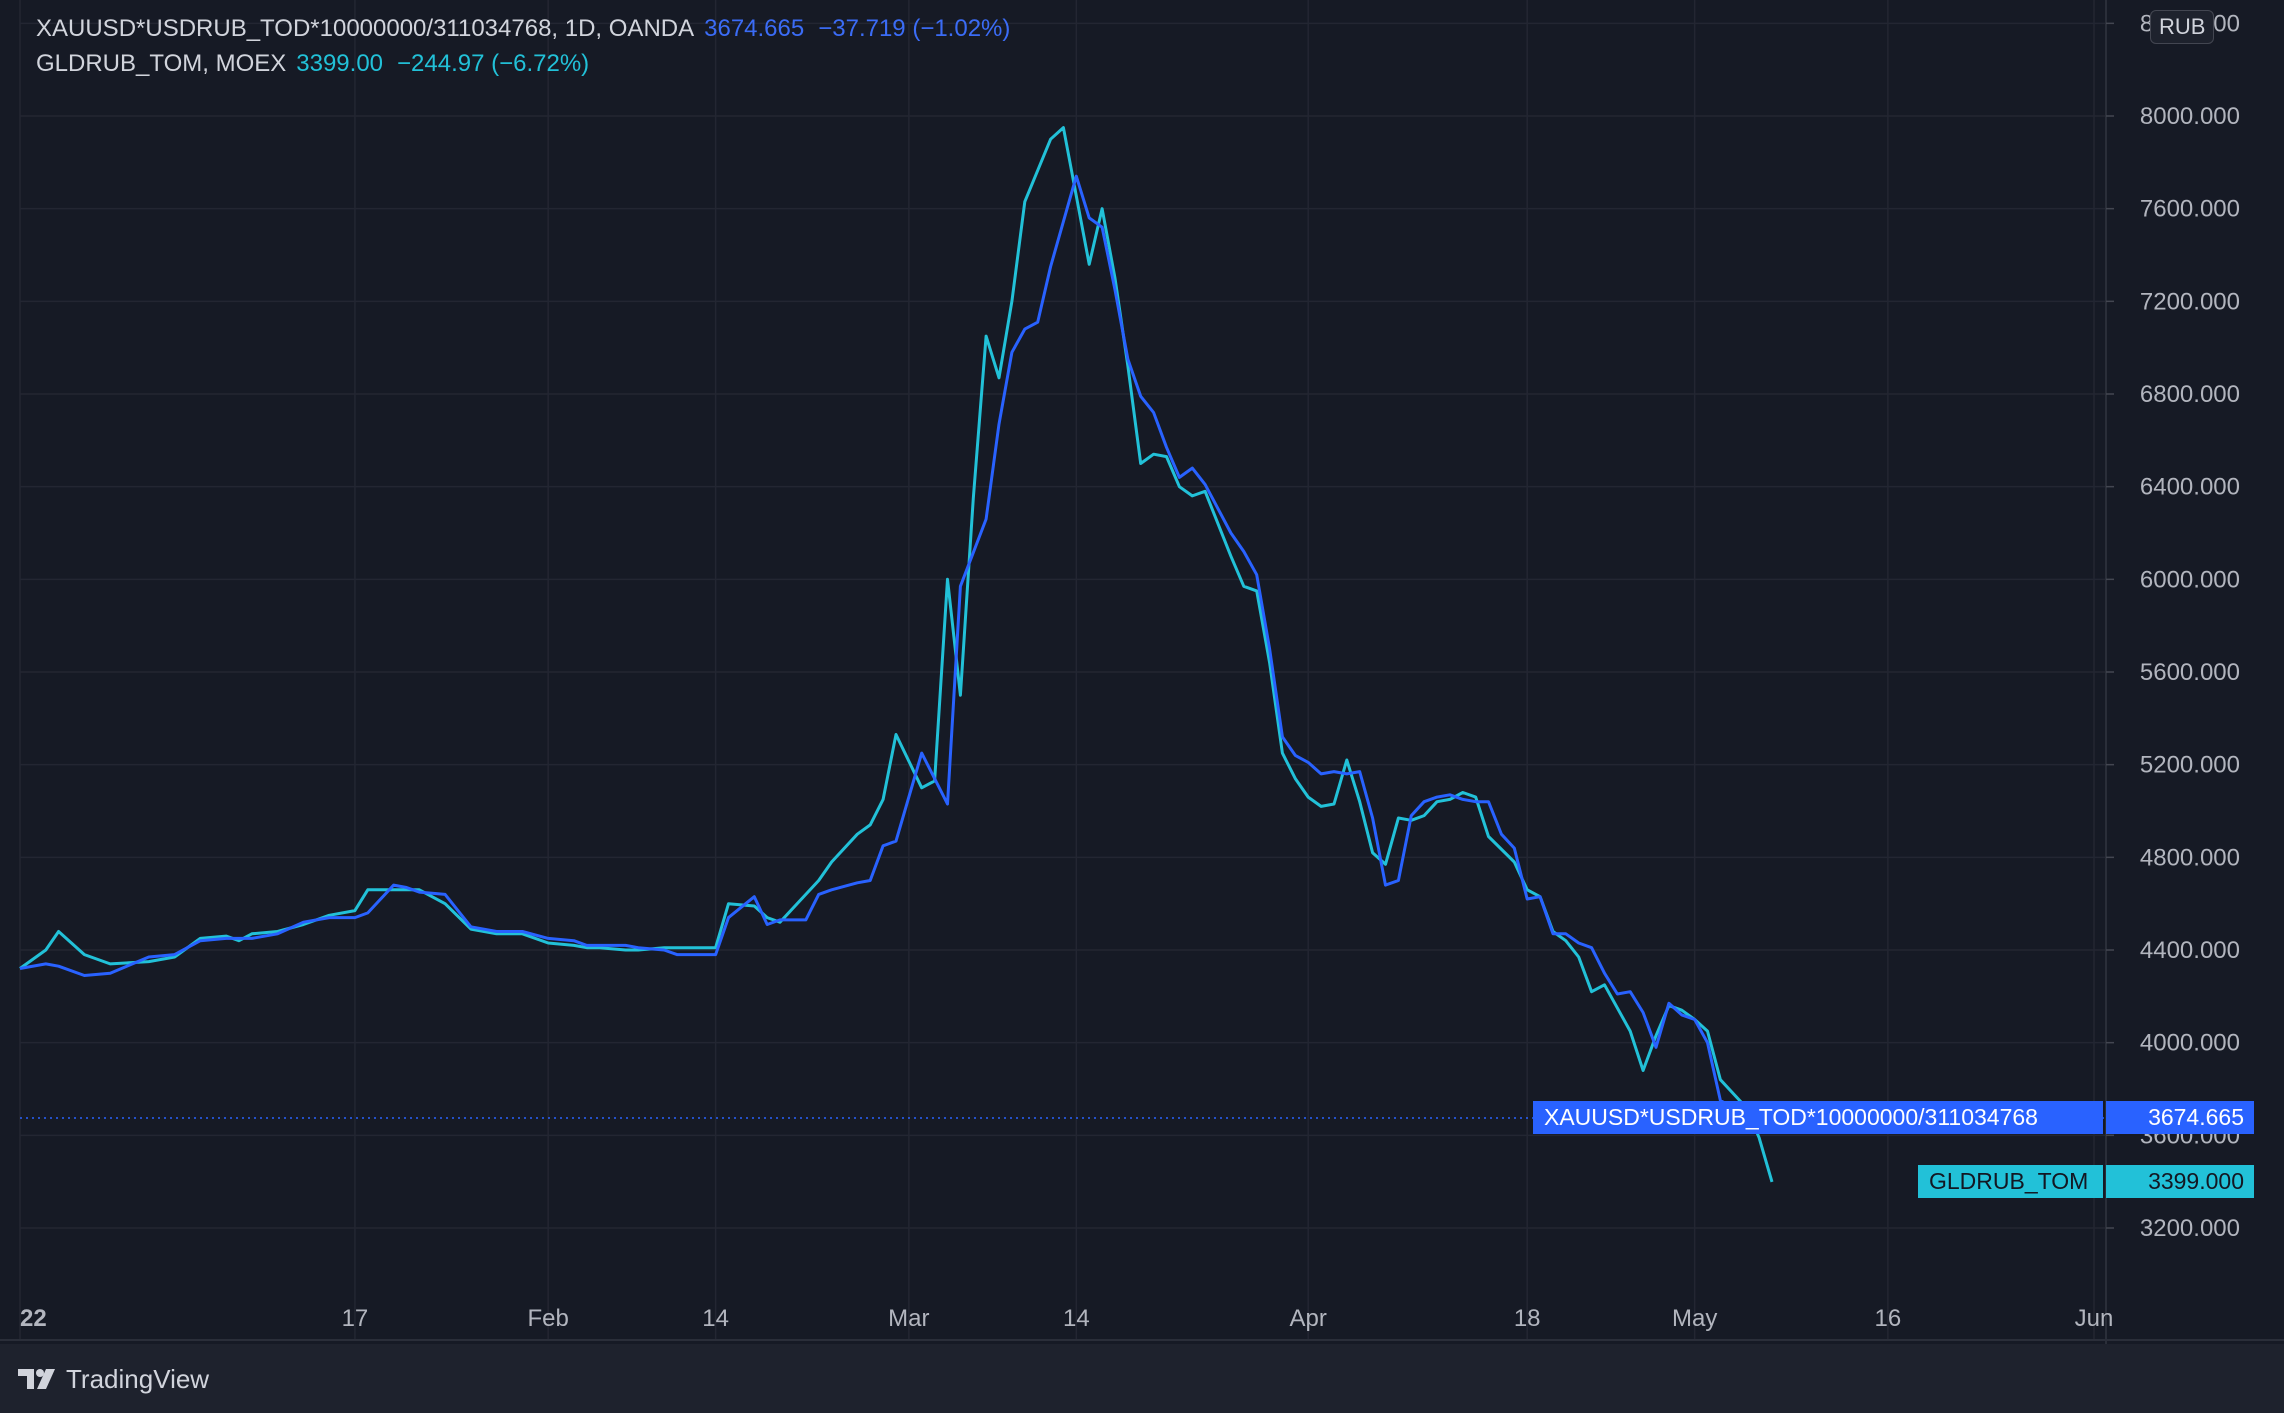 The height and width of the screenshot is (1413, 2284). I want to click on x-tick-label: 18, so click(1527, 1318).